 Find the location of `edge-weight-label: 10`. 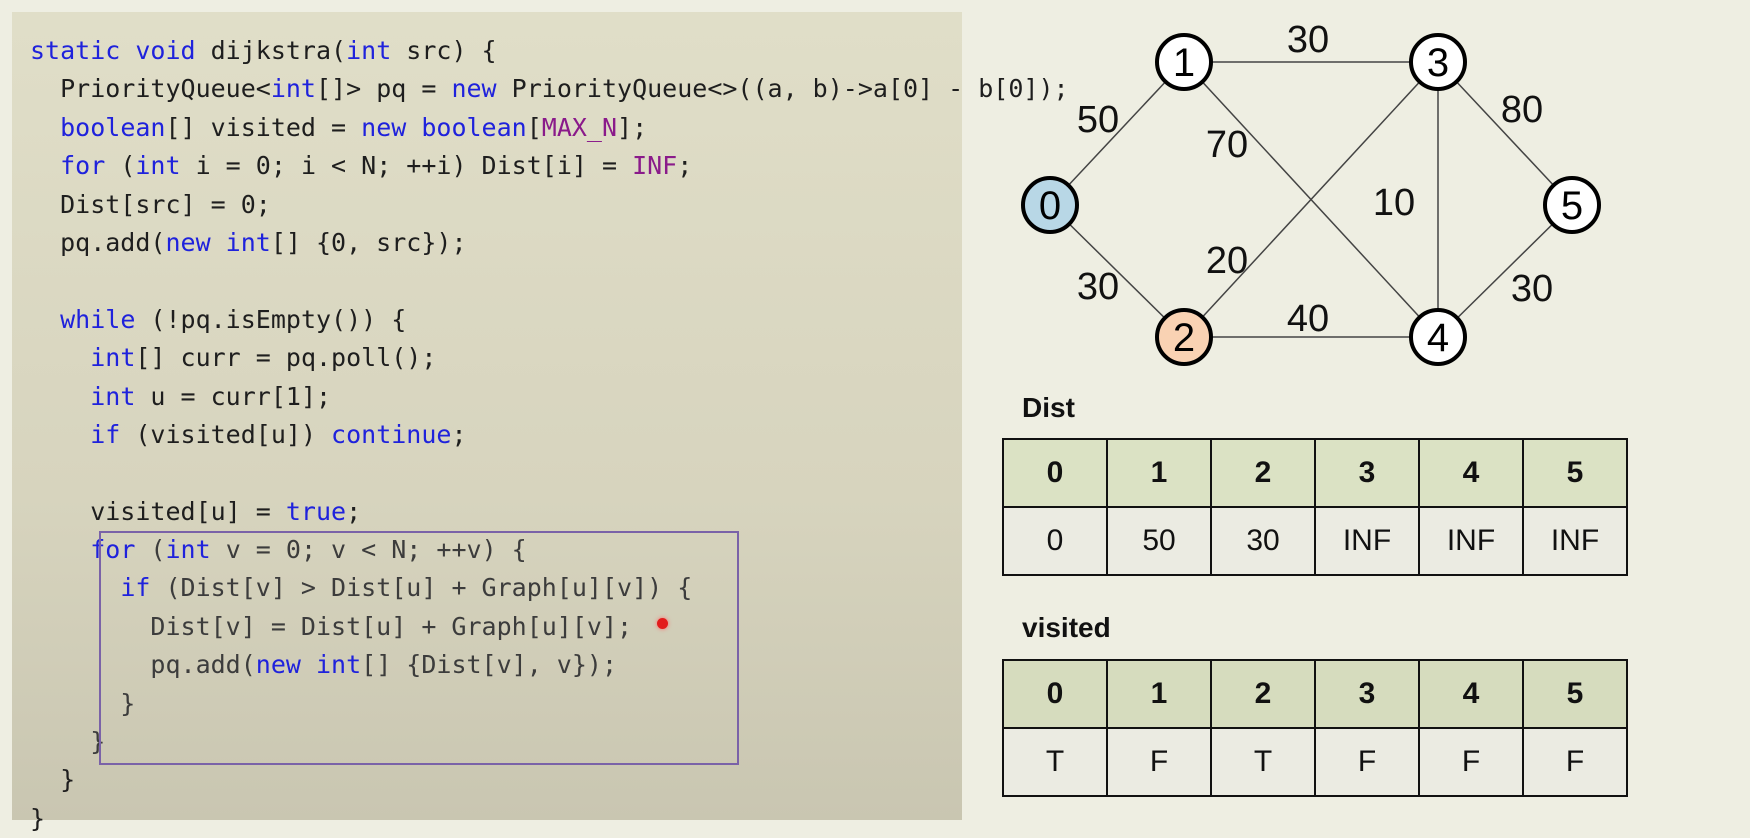

edge-weight-label: 10 is located at coordinates (1394, 203).